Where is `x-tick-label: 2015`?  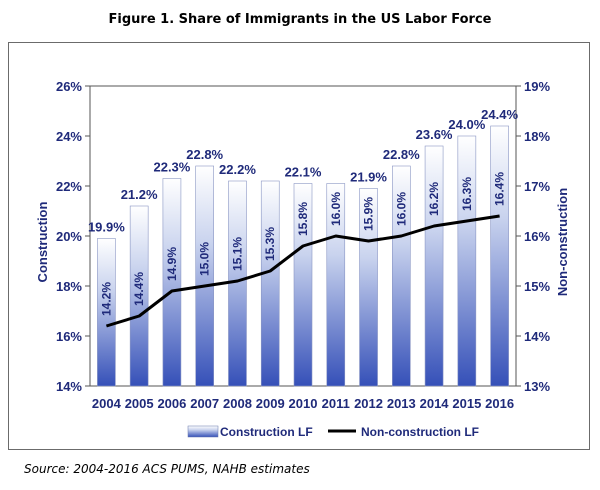 x-tick-label: 2015 is located at coordinates (466, 403).